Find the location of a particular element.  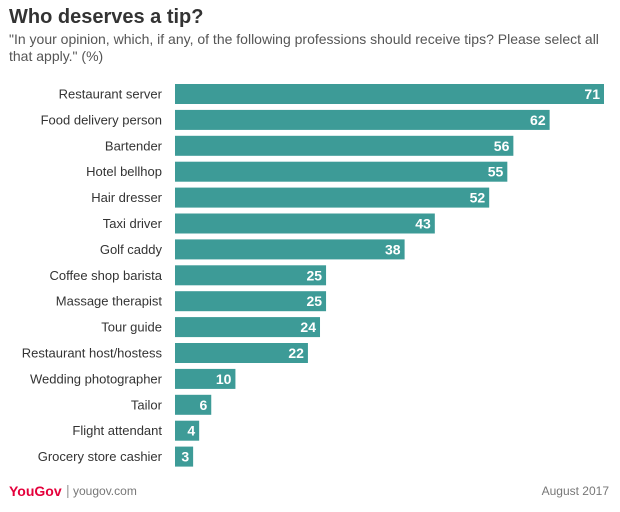

bar-value-label: 3 is located at coordinates (185, 457).